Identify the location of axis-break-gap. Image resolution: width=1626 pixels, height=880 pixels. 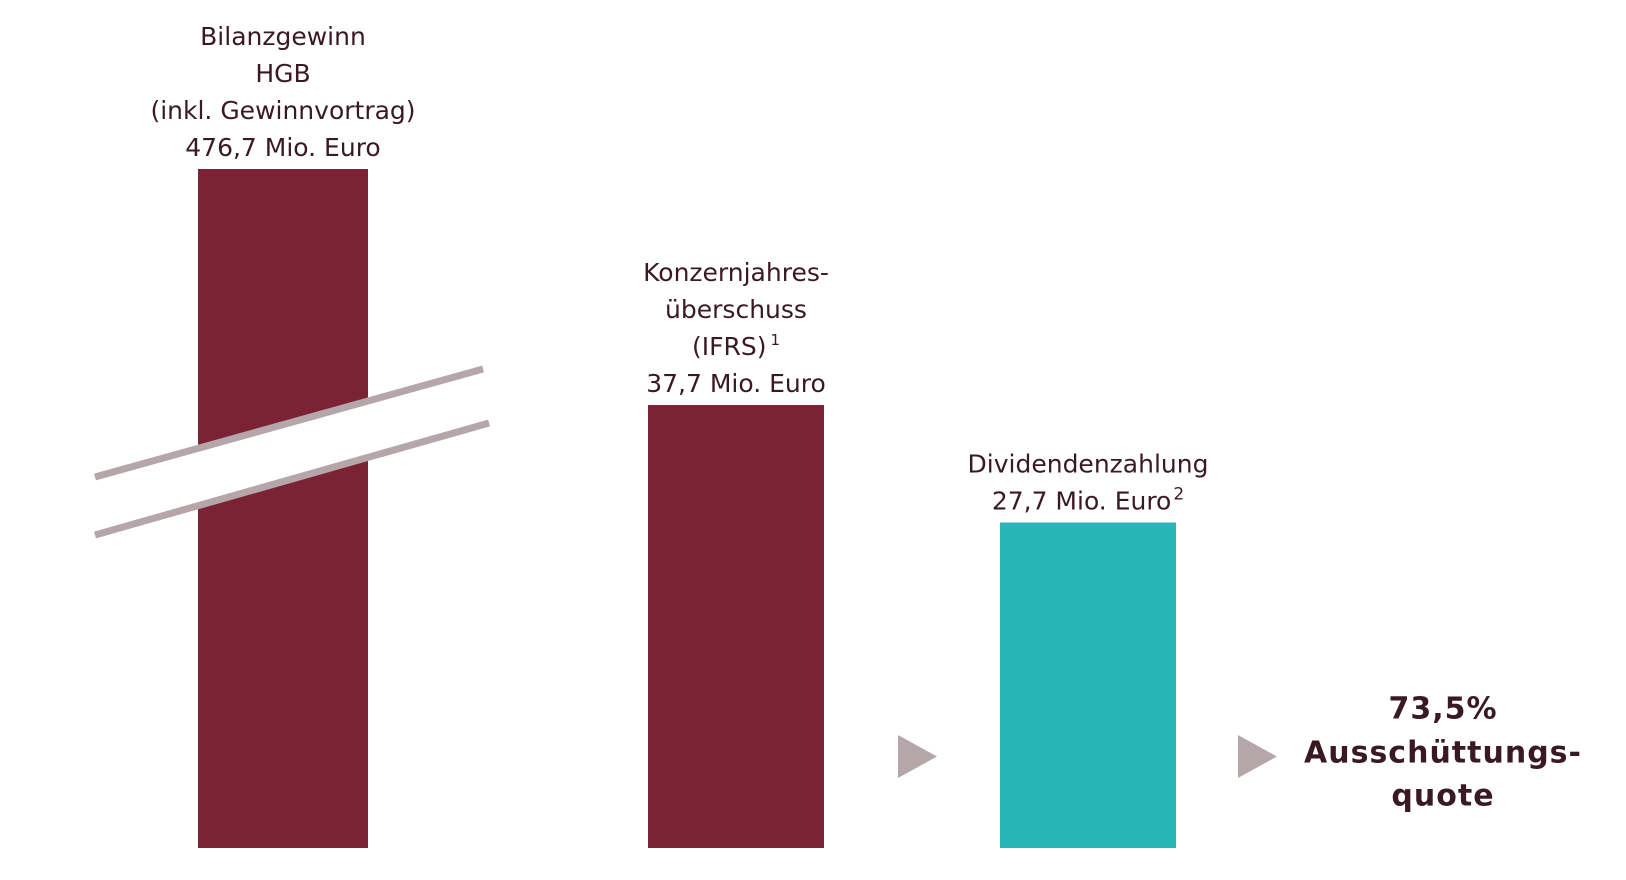
(292, 452).